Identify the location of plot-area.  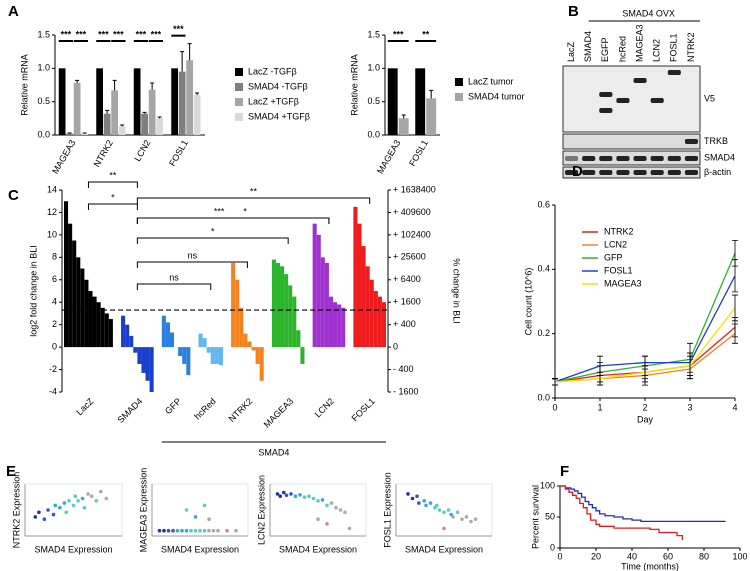
(200, 510).